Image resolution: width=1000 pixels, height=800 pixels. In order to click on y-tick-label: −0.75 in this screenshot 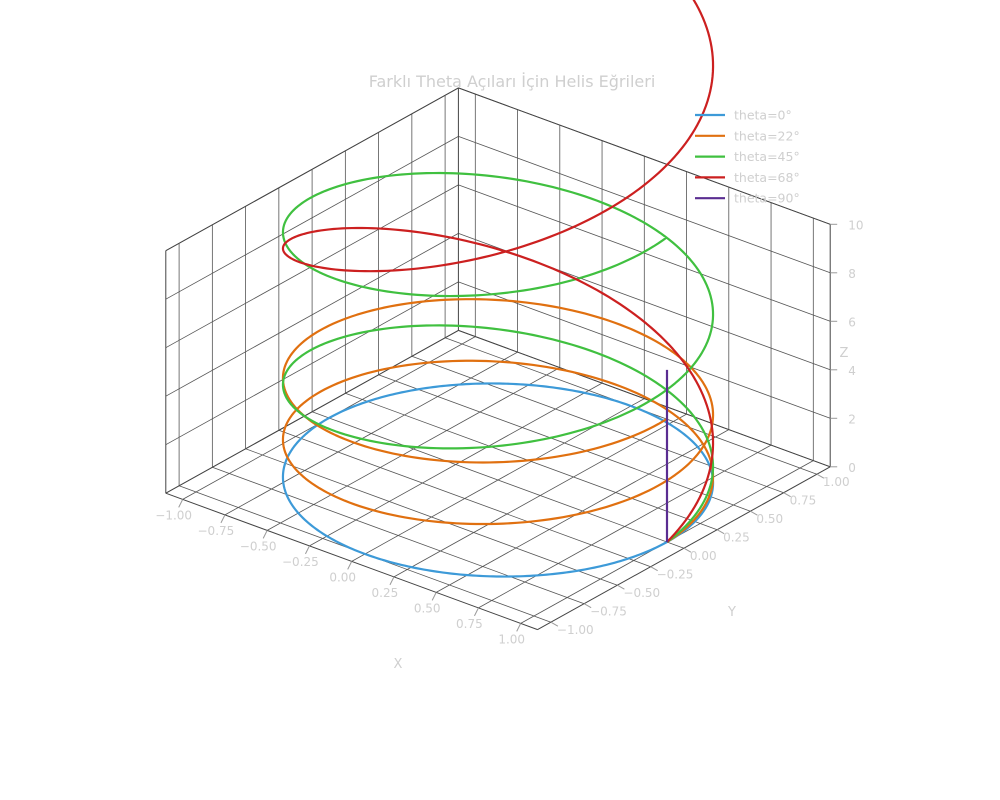, I will do `click(608, 612)`.